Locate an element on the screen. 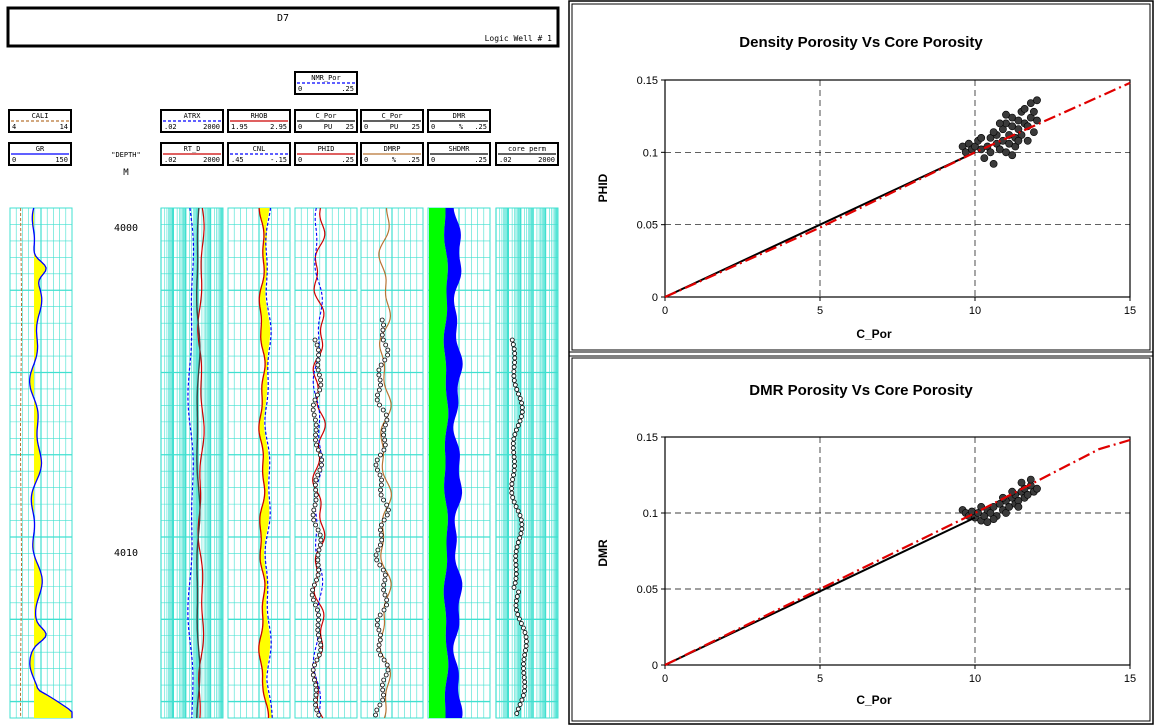 The image size is (1154, 725). scale-min: .02 is located at coordinates (170, 160).